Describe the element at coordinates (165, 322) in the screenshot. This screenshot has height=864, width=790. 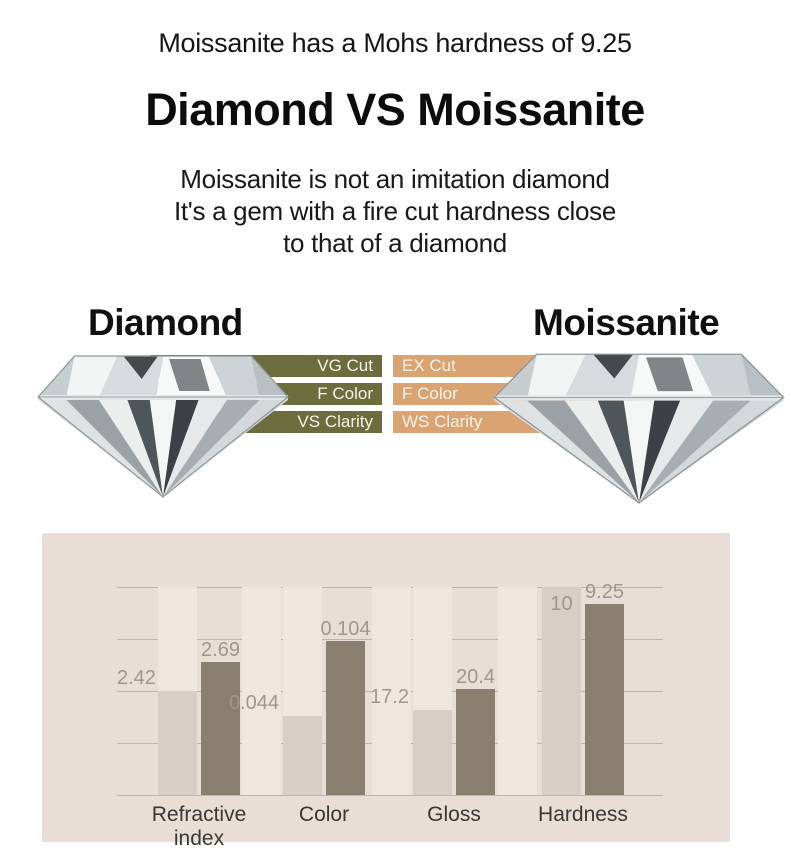
I see `diamond-header: Diamond` at that location.